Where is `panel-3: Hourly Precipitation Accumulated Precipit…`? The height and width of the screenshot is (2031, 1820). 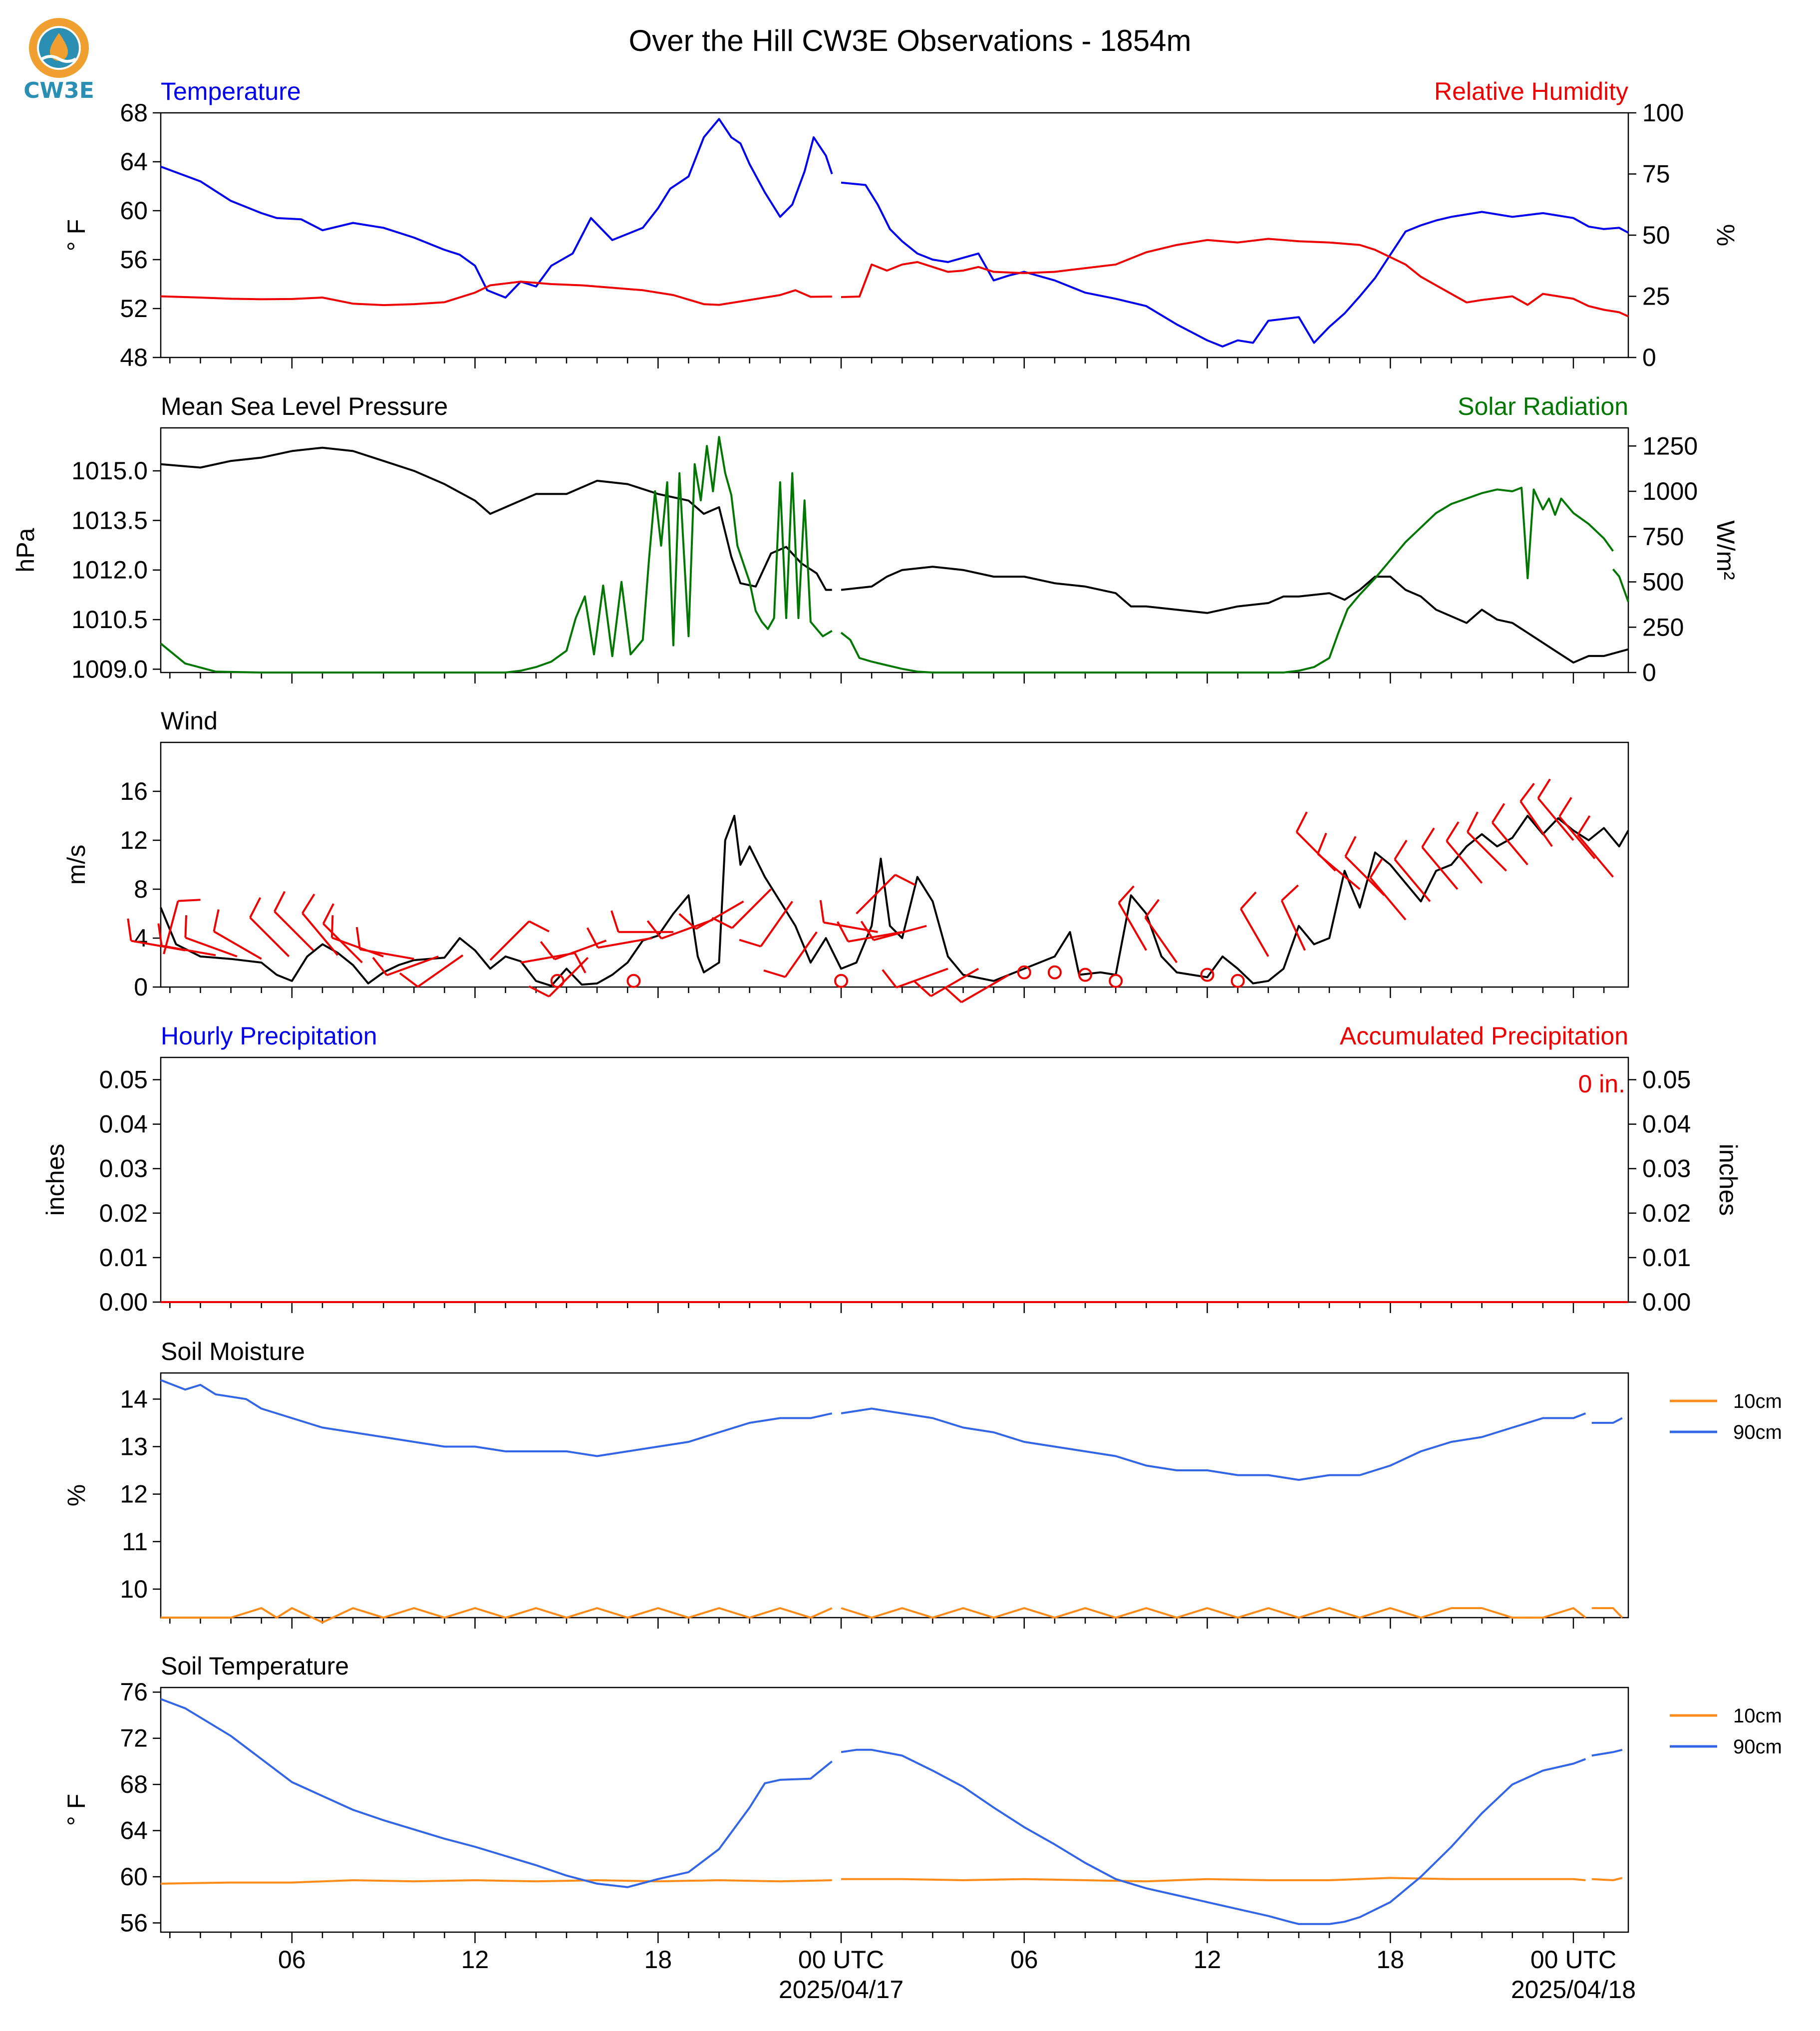 panel-3: Hourly Precipitation Accumulated Precipit… is located at coordinates (891, 1169).